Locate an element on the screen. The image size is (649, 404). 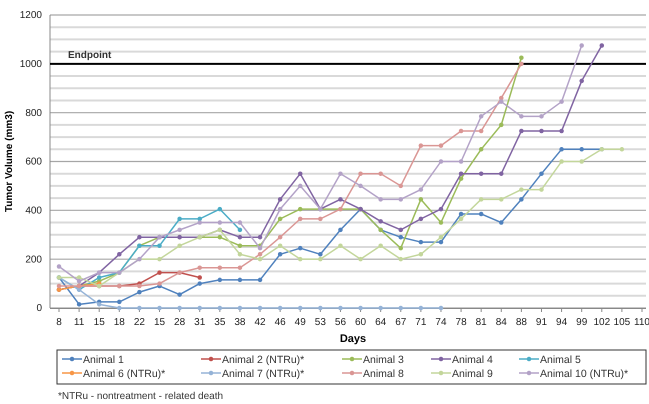
x-tick-label: 102 is located at coordinates (602, 322).